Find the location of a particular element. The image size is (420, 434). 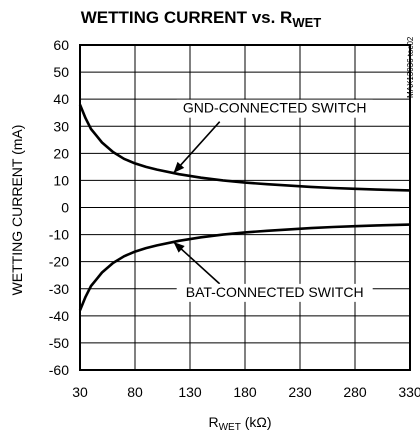

y-tick-label: -20 is located at coordinates (59, 262).